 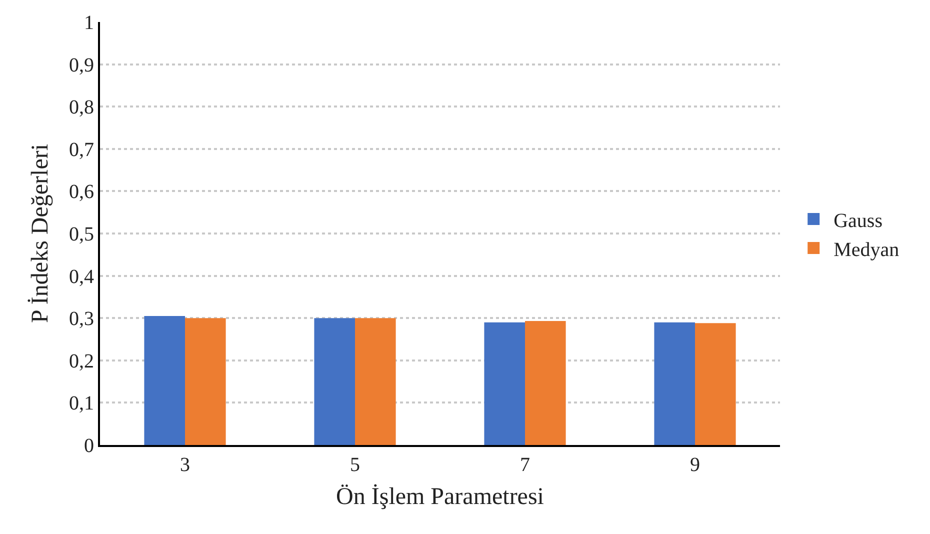 What do you see at coordinates (81, 403) in the screenshot?
I see `y-tick-label: 0,1` at bounding box center [81, 403].